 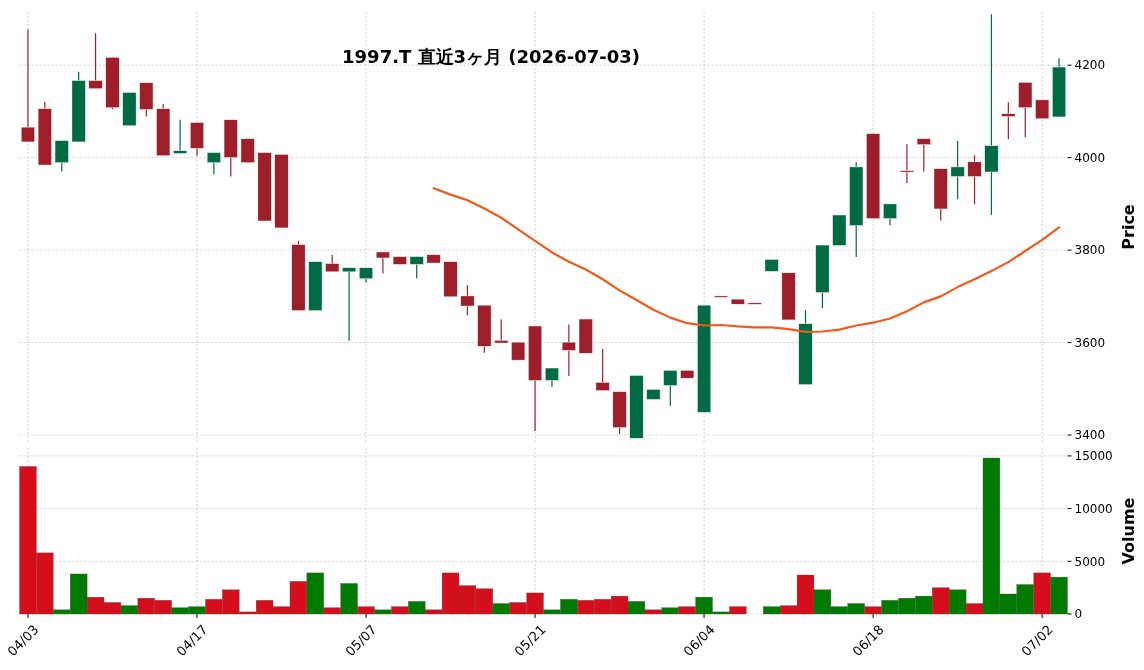 What do you see at coordinates (1093, 456) in the screenshot?
I see `y-tick-label: 15000` at bounding box center [1093, 456].